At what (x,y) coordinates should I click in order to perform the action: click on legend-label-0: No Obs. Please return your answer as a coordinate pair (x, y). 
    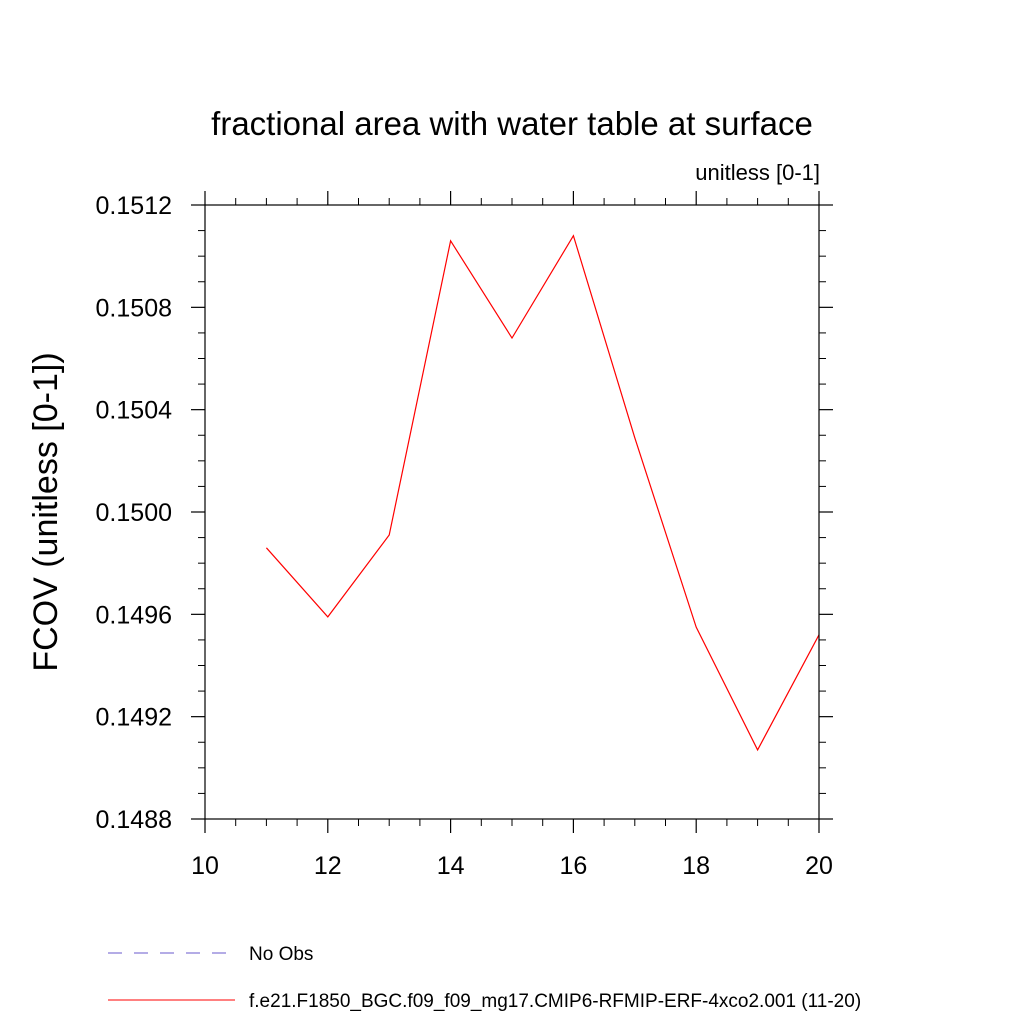
    Looking at the image, I should click on (281, 954).